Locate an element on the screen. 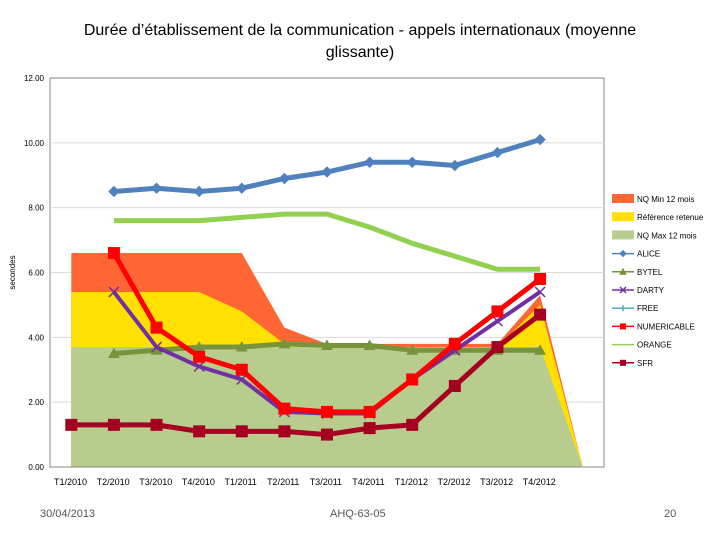 Image resolution: width=720 pixels, height=540 pixels. legend-label: Référence retenue is located at coordinates (670, 217).